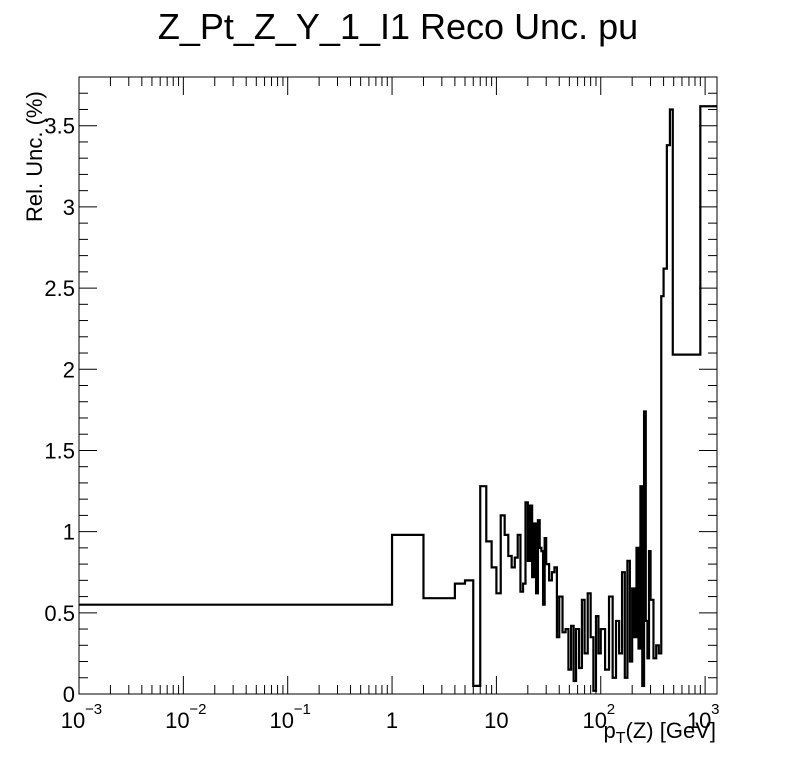 This screenshot has width=796, height=772. I want to click on y-axis-label: Rel. Unc. (%), so click(34, 156).